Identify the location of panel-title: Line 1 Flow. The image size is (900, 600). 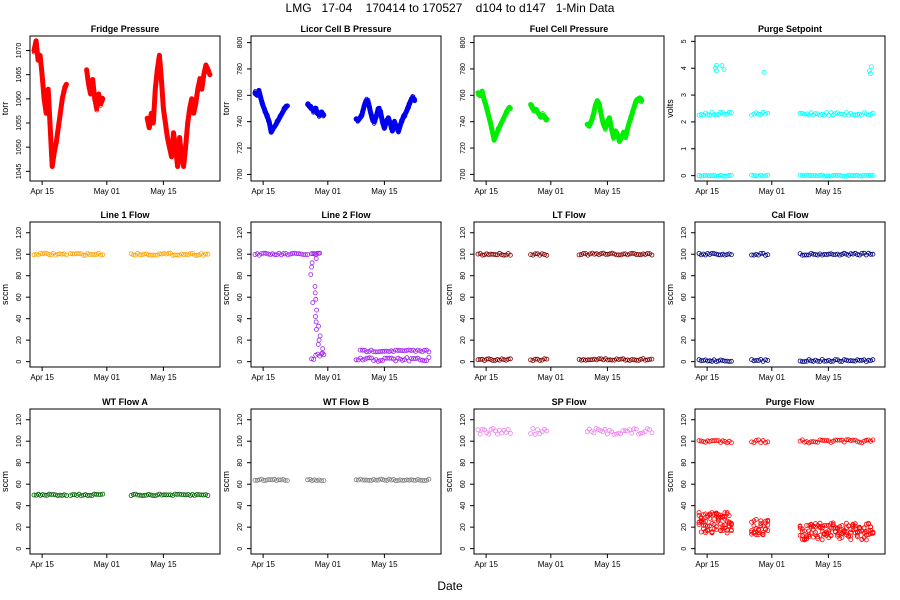
(125, 215).